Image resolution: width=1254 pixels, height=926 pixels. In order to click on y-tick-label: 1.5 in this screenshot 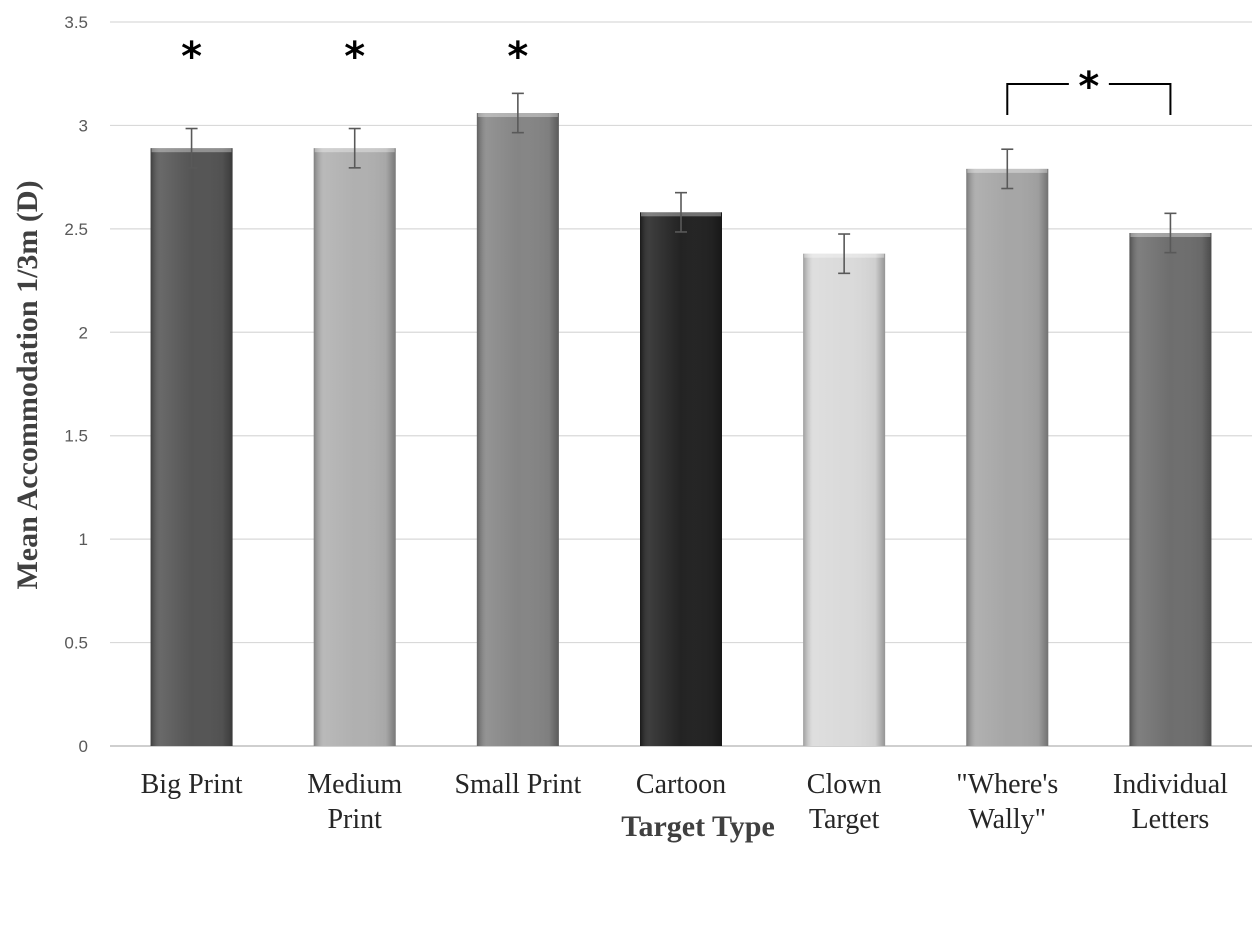, I will do `click(76, 436)`.